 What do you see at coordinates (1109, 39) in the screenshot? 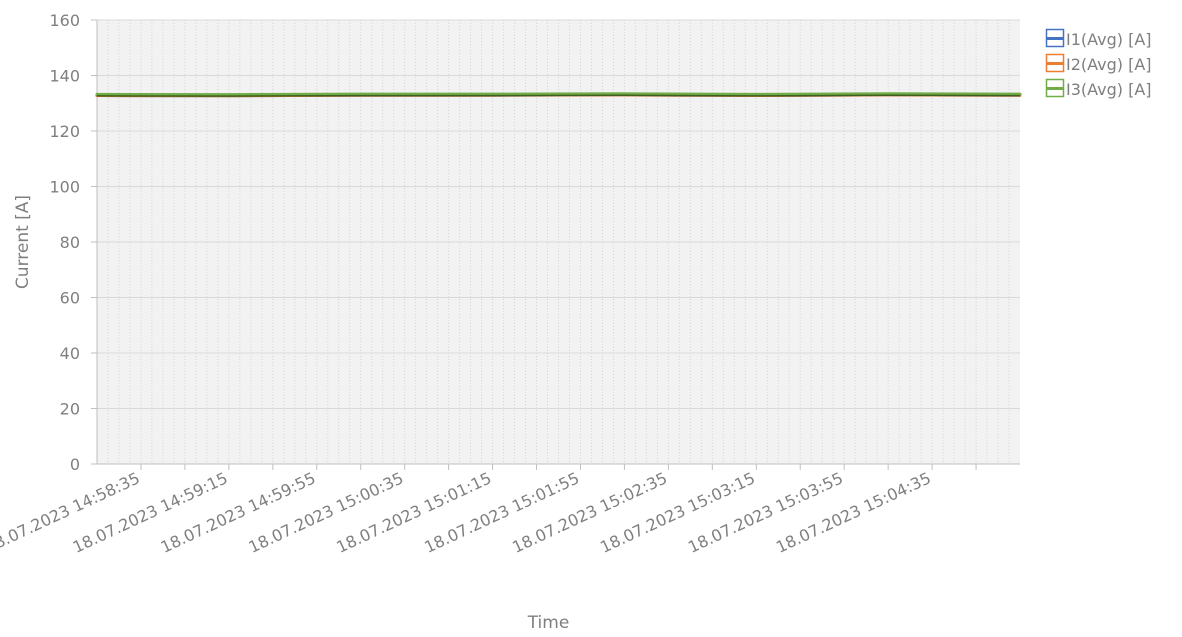
I see `legend-label: I1(Avg) [A]` at bounding box center [1109, 39].